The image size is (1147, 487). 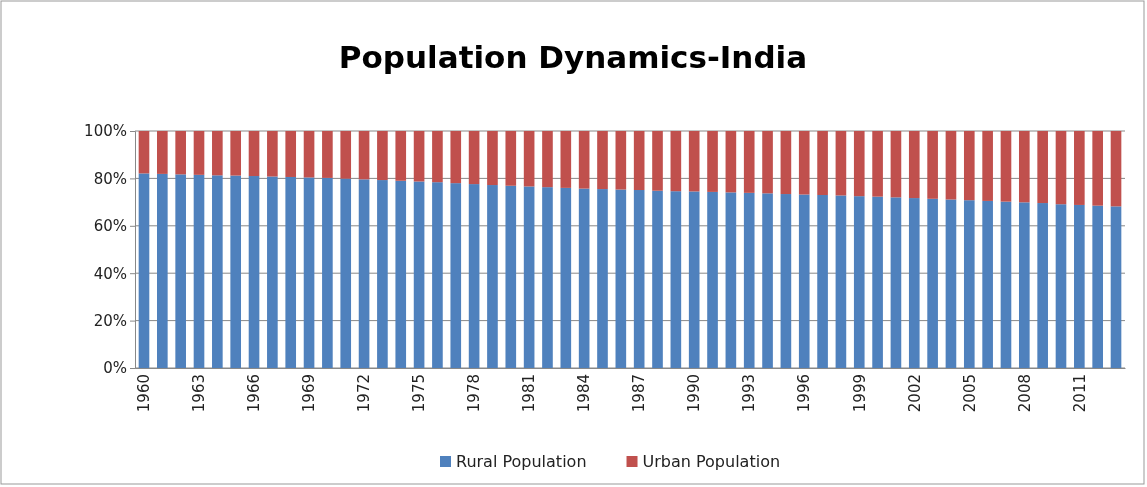 What do you see at coordinates (364, 393) in the screenshot?
I see `x-tick-label: 1972` at bounding box center [364, 393].